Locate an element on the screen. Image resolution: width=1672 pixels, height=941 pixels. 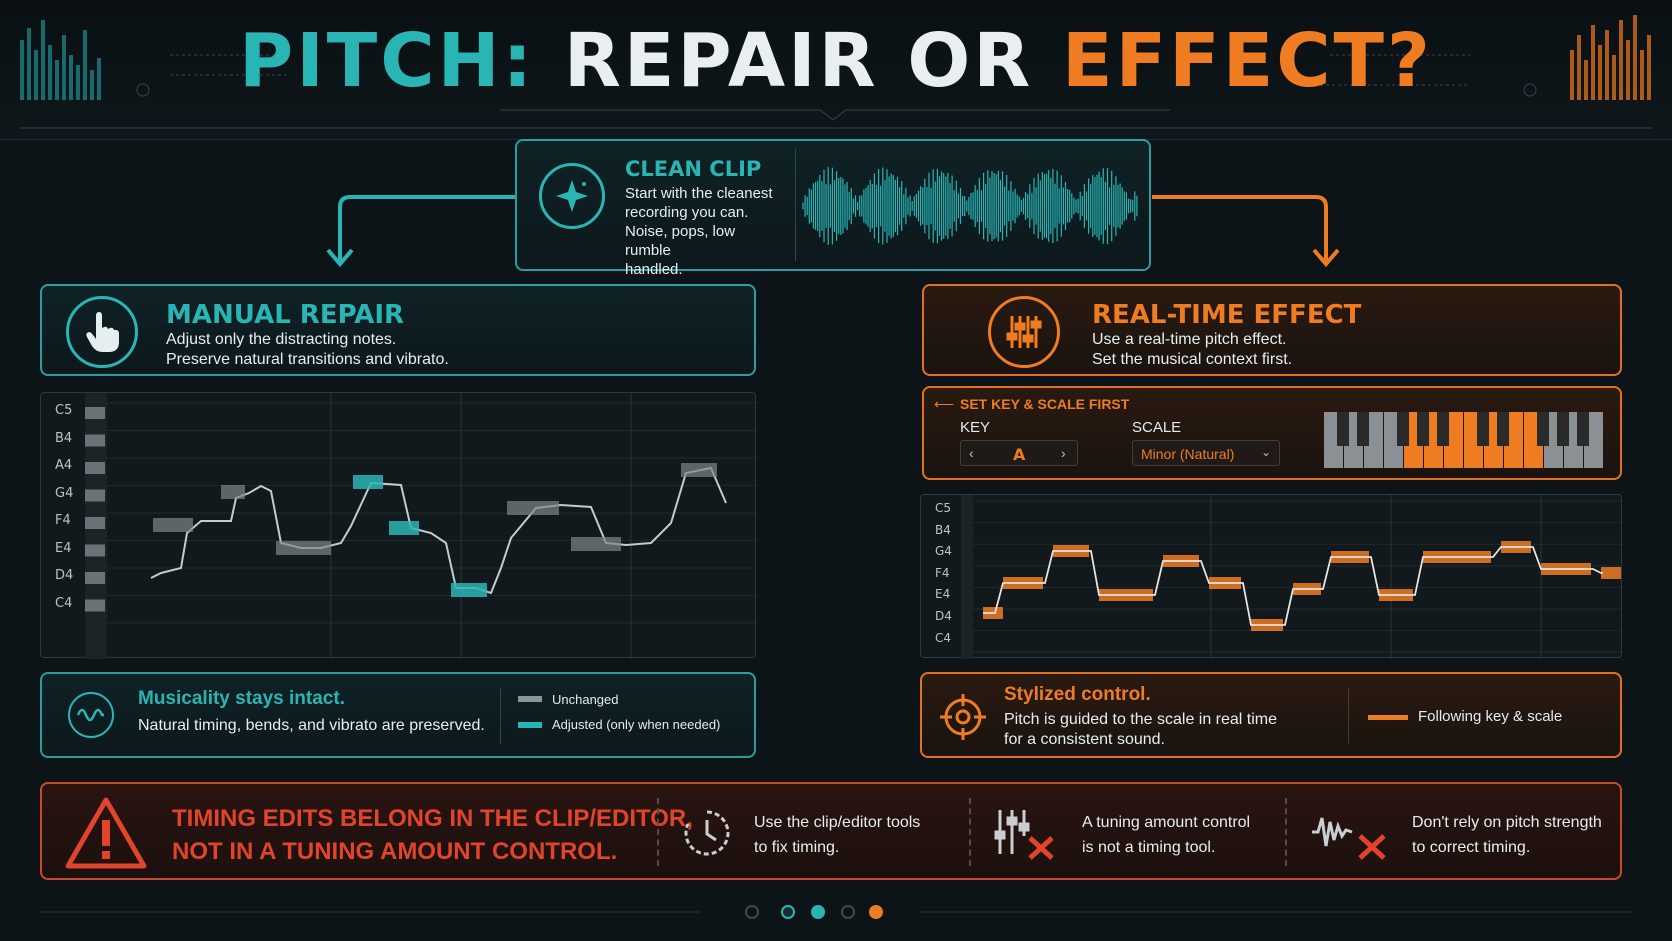
pitch-curve is located at coordinates (1293, 586).